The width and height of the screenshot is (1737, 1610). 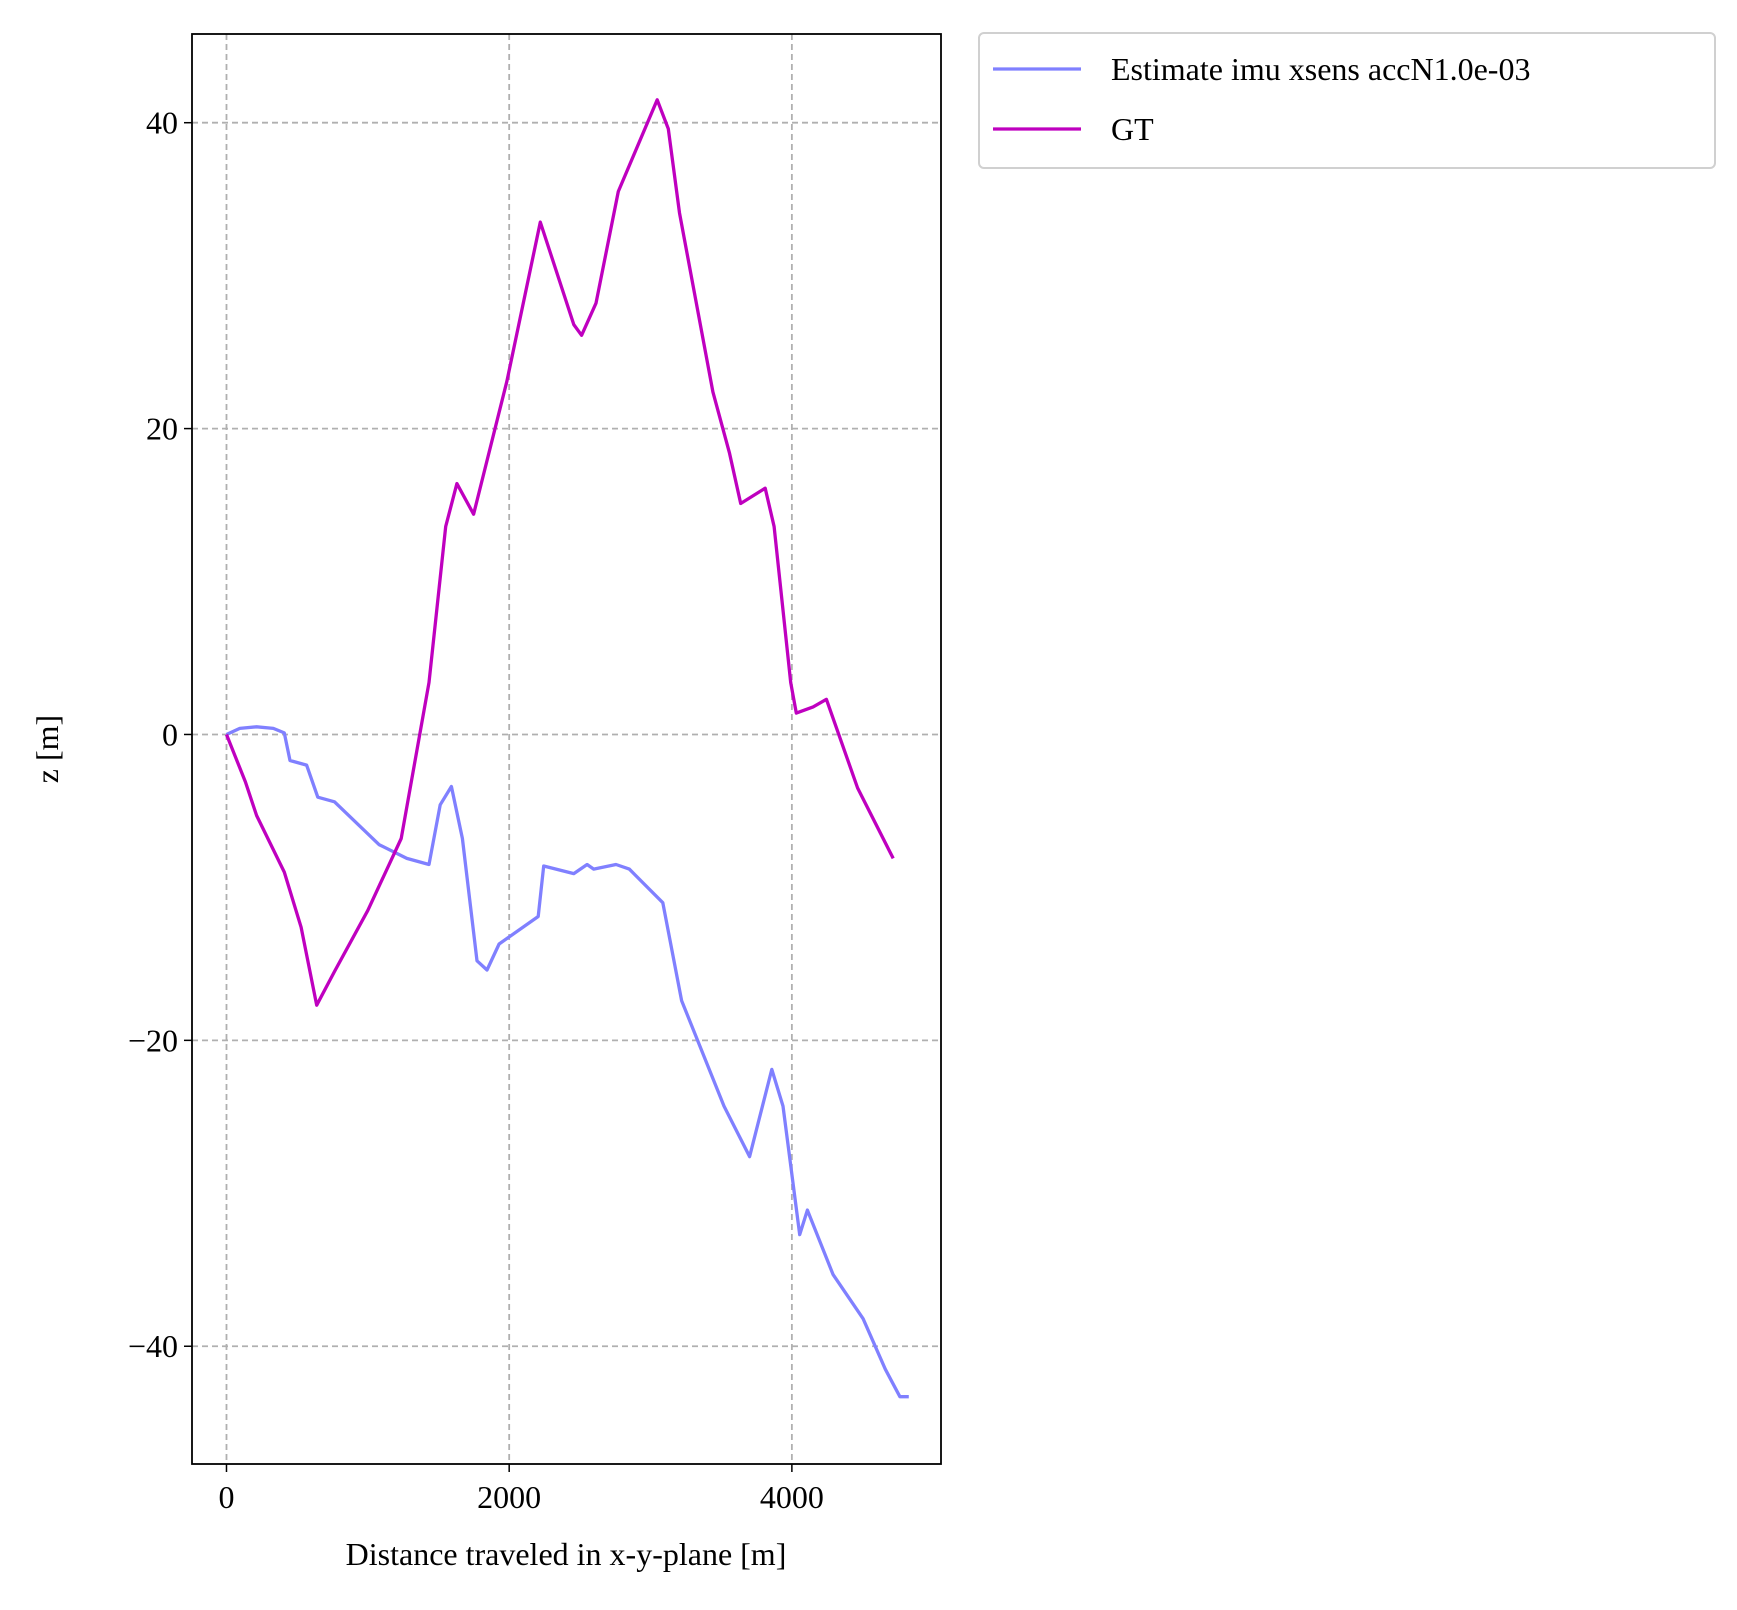 I want to click on legend: Estimate imu xsens accN1.0e-03 GT, so click(x=1347, y=100).